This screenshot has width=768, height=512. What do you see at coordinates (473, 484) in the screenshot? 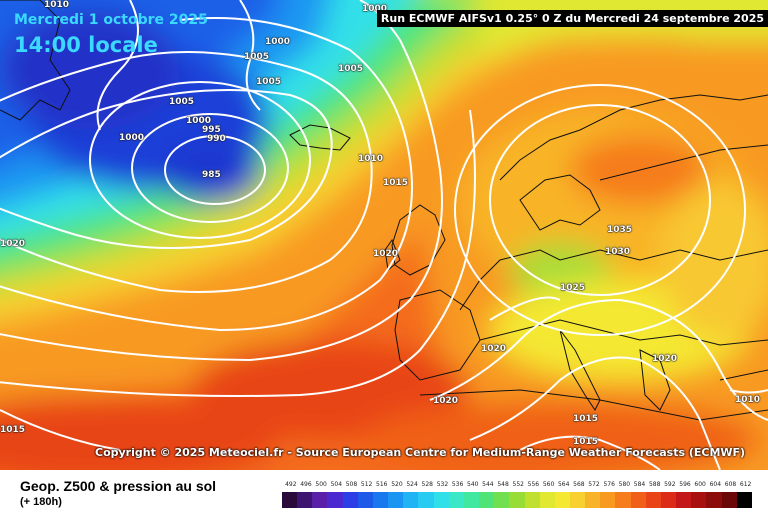
I see `scale-tick-label: 540` at bounding box center [473, 484].